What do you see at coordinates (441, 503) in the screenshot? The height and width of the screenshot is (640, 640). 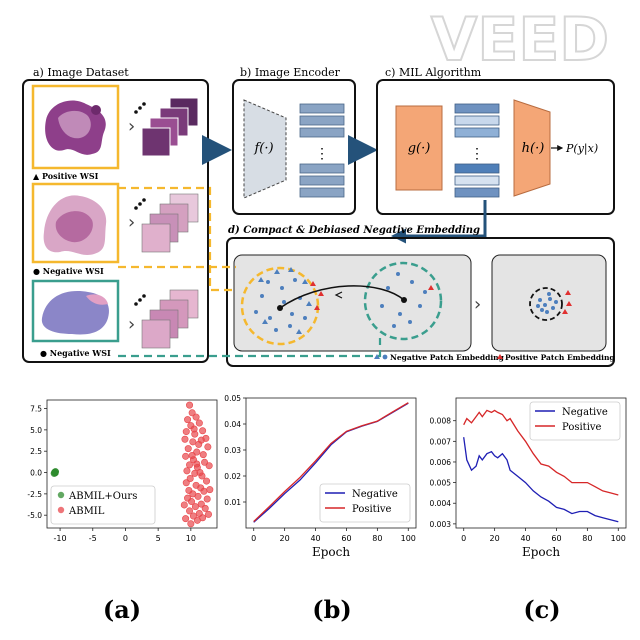 I see `y-tick-label: 0.004` at bounding box center [441, 503].